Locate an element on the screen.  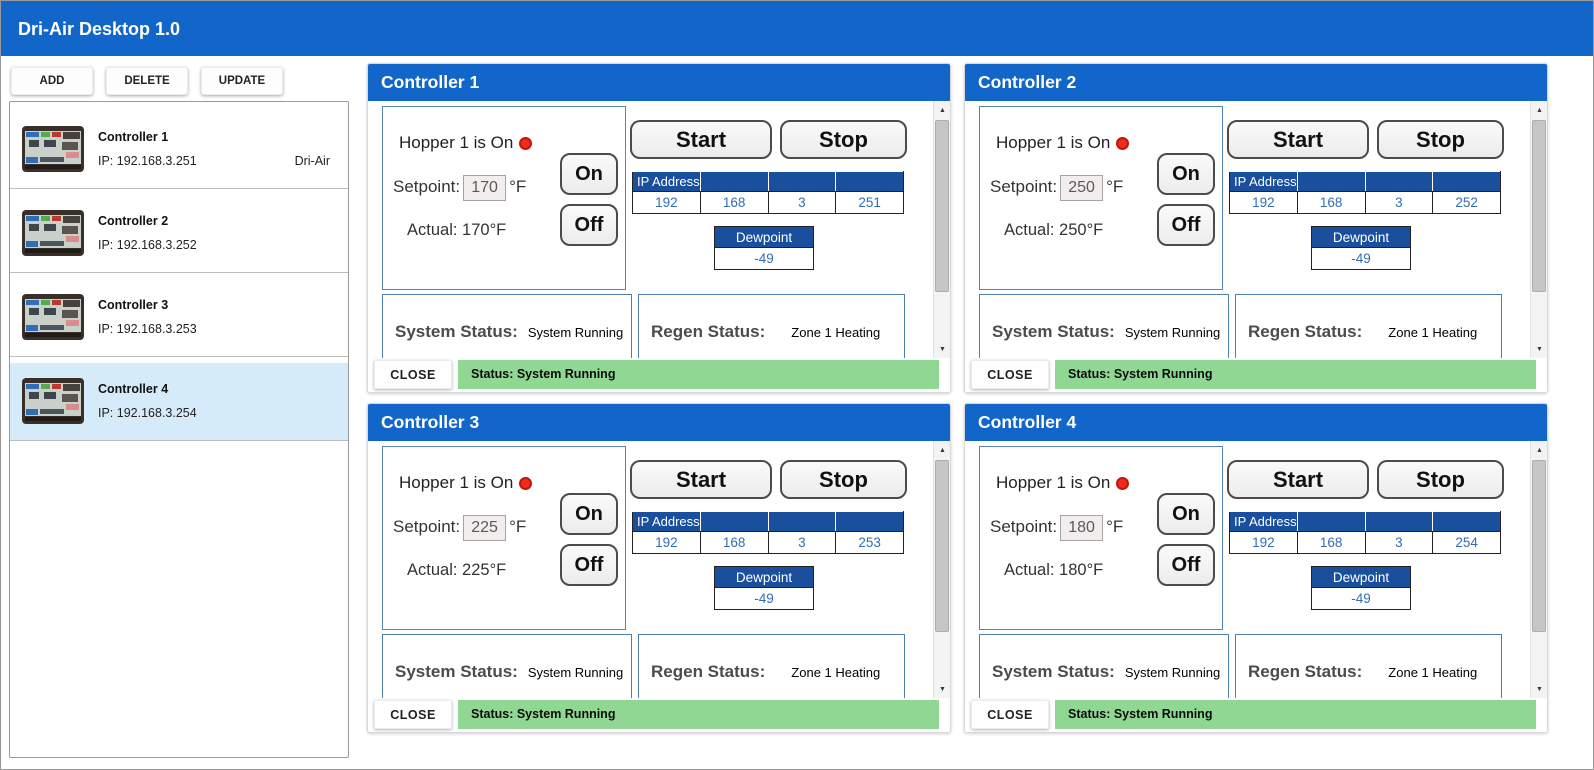
ip-octet-4: 251 is located at coordinates (869, 202).